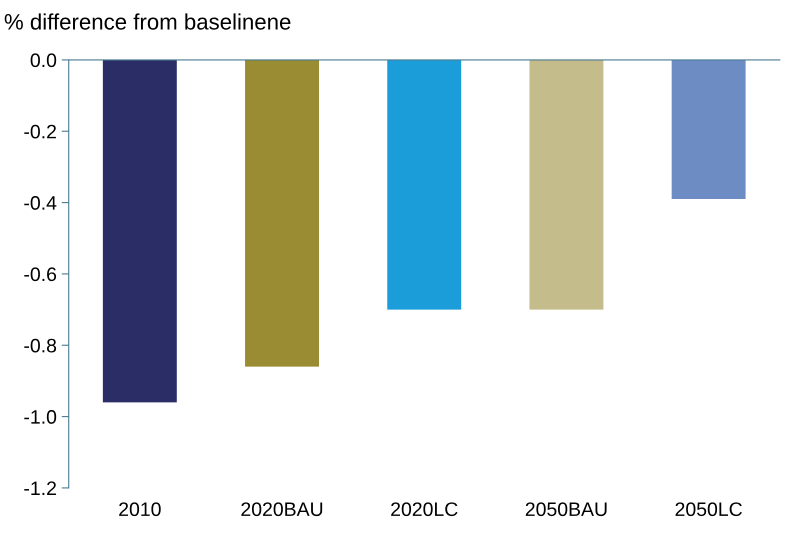  What do you see at coordinates (281, 509) in the screenshot?
I see `x-tick-label: 2020BAU` at bounding box center [281, 509].